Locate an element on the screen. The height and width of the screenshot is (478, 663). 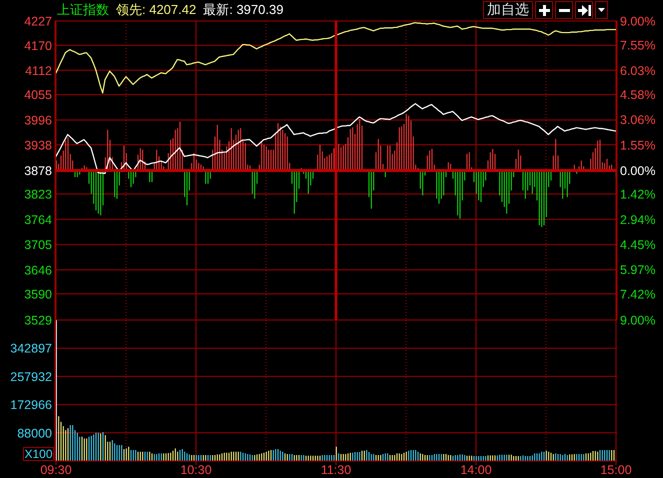
y2-tick-label: 7.55% is located at coordinates (638, 45).